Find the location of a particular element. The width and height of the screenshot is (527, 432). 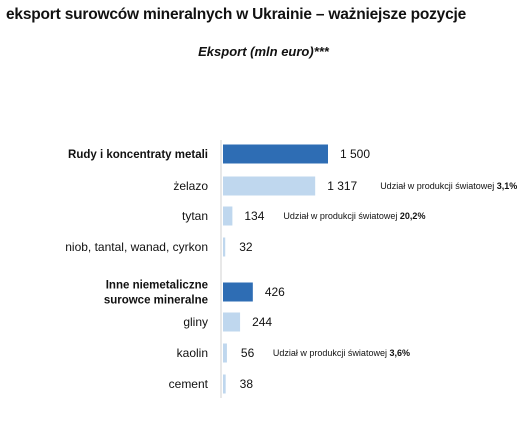

data-label: 1 317 is located at coordinates (342, 186).